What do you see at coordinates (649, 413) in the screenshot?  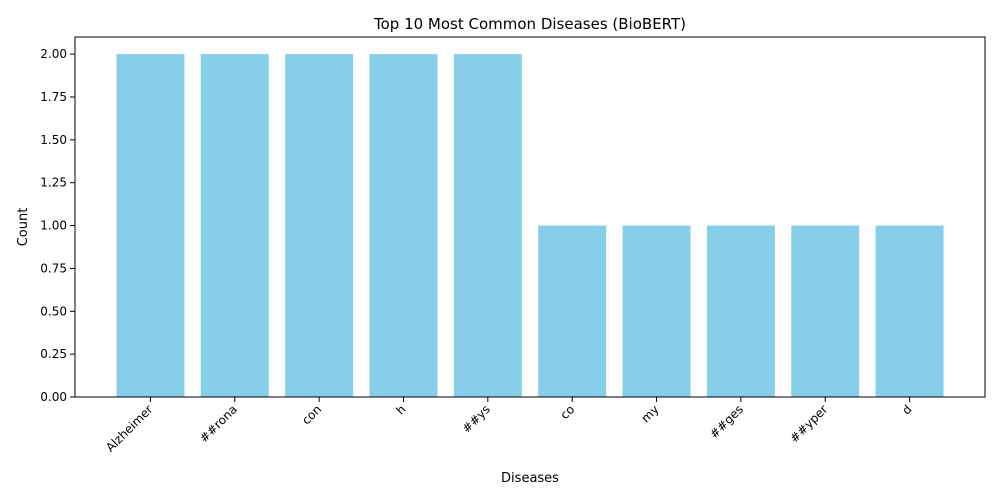 I see `x-tick-label: my` at bounding box center [649, 413].